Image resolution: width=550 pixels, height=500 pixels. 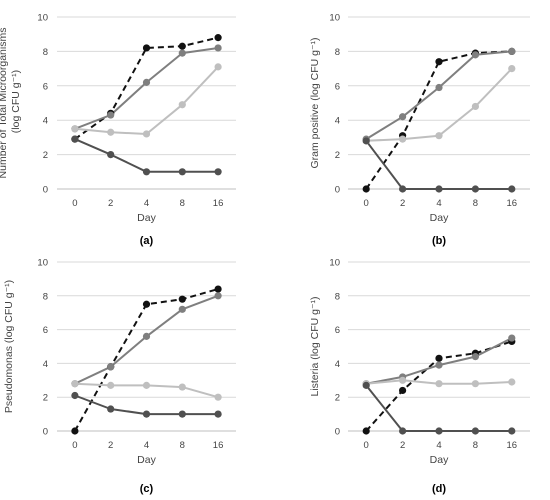 I want to click on panel-label: (a), so click(x=147, y=241).